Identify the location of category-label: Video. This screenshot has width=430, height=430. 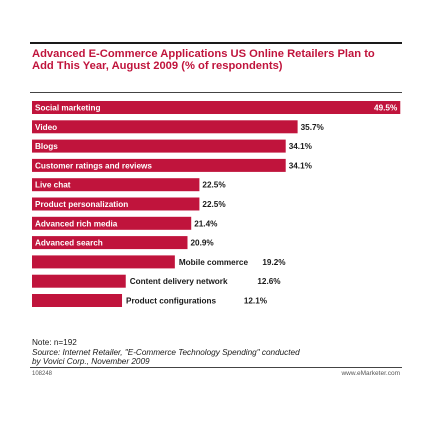
(46, 127).